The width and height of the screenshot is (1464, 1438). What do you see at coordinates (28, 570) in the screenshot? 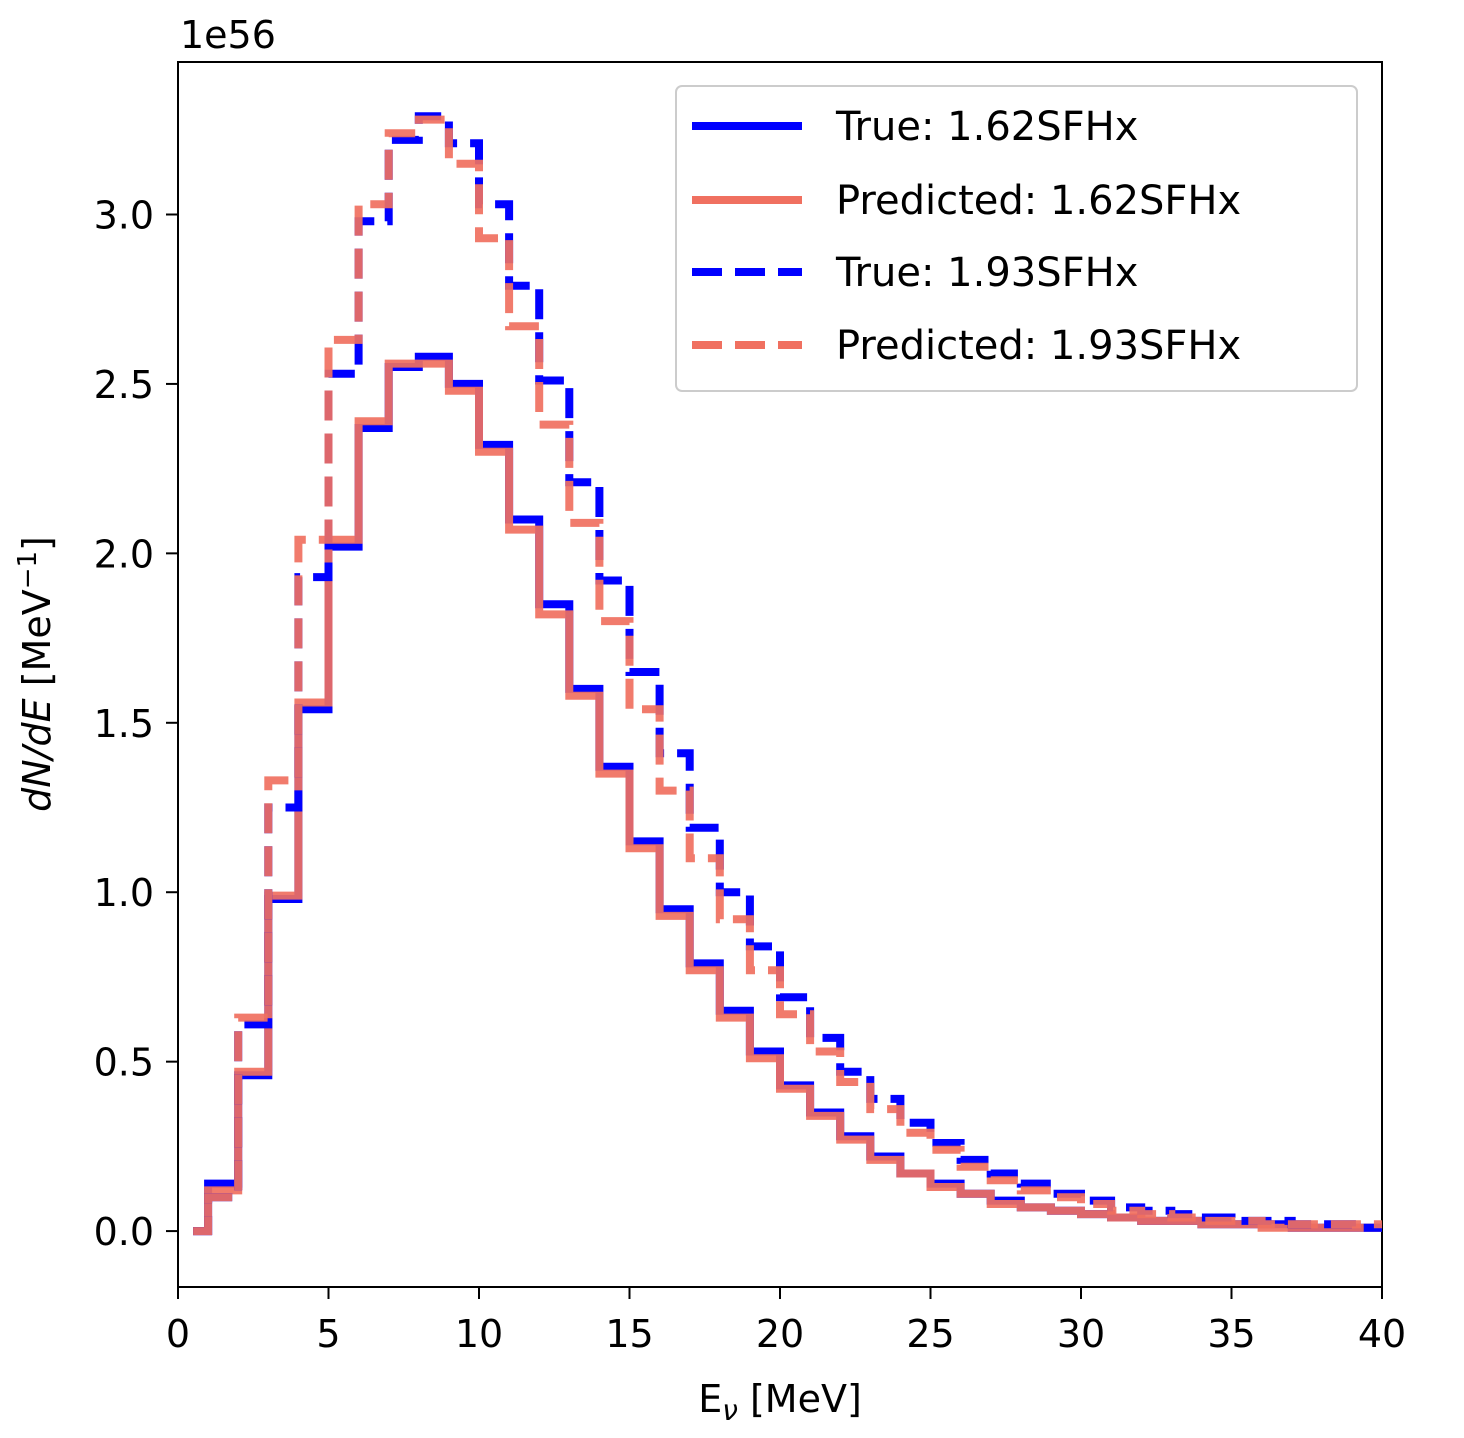
I see `y-axis-label-exp: −1` at bounding box center [28, 570].